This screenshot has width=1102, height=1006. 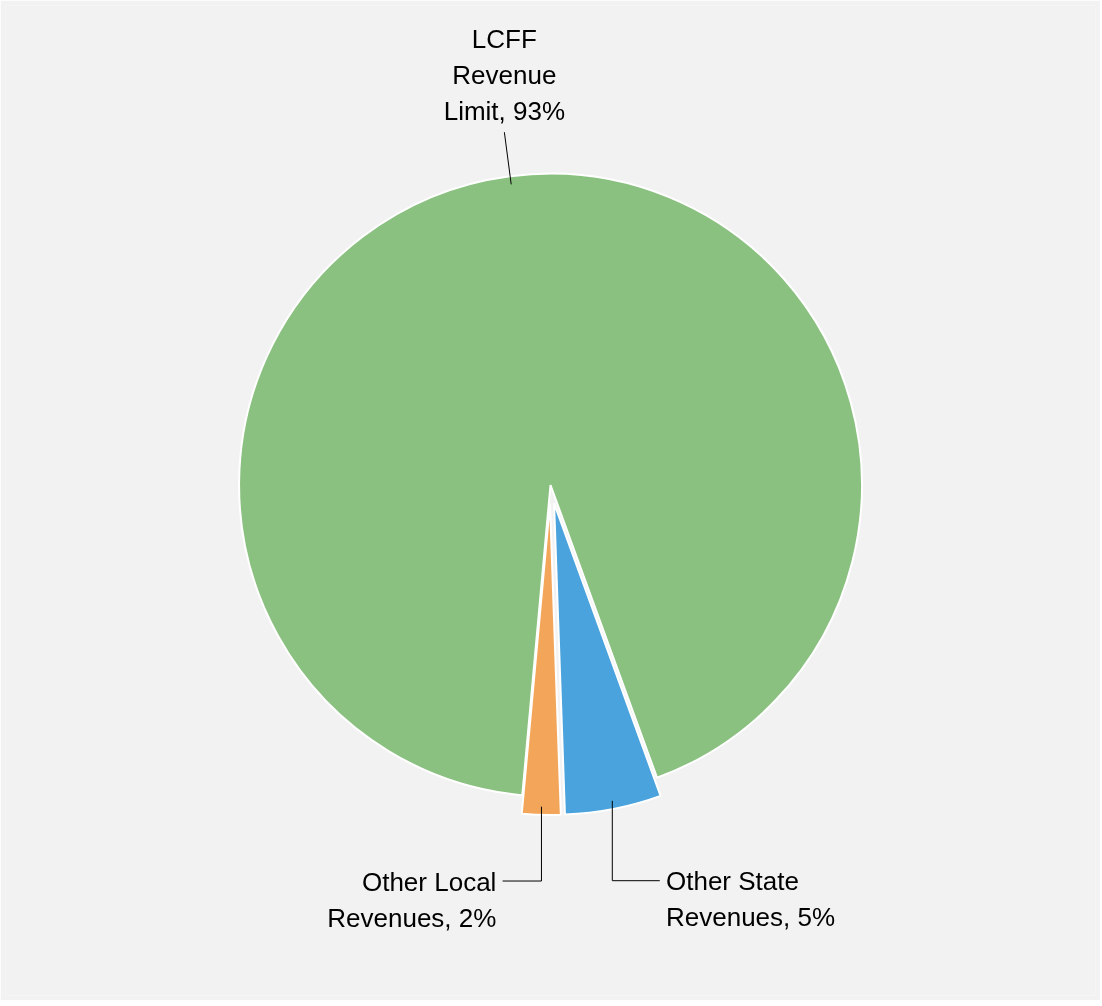 What do you see at coordinates (412, 899) in the screenshot?
I see `slice-label: Other Local Revenues, 2%` at bounding box center [412, 899].